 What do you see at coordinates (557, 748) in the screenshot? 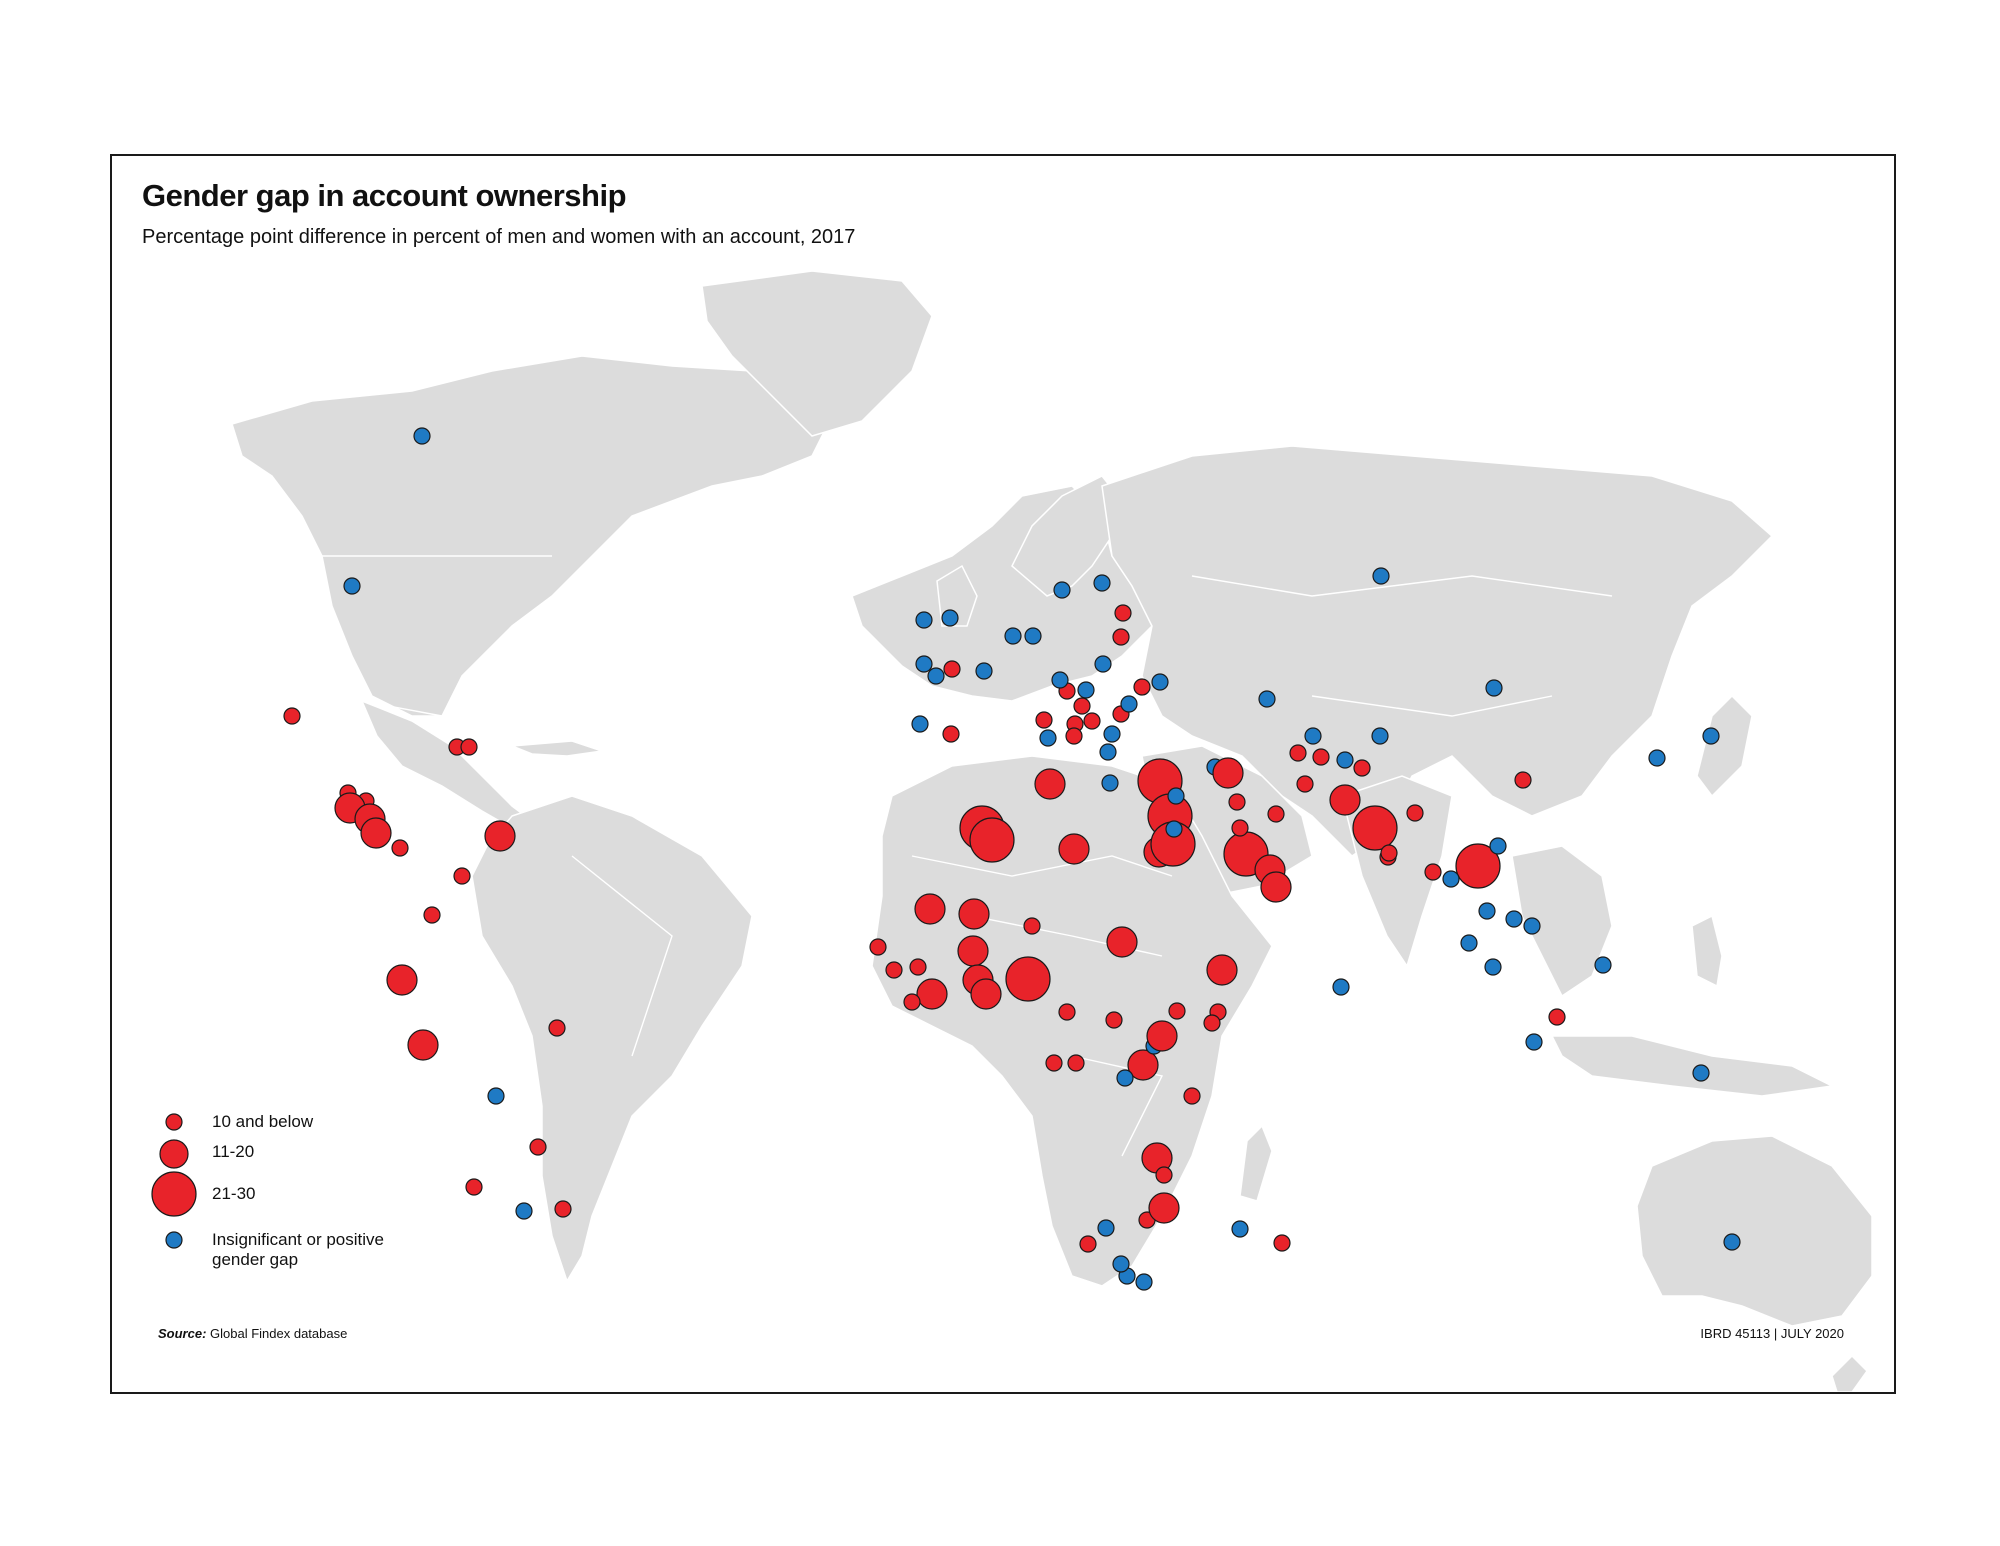
I see `land-caribbean` at bounding box center [557, 748].